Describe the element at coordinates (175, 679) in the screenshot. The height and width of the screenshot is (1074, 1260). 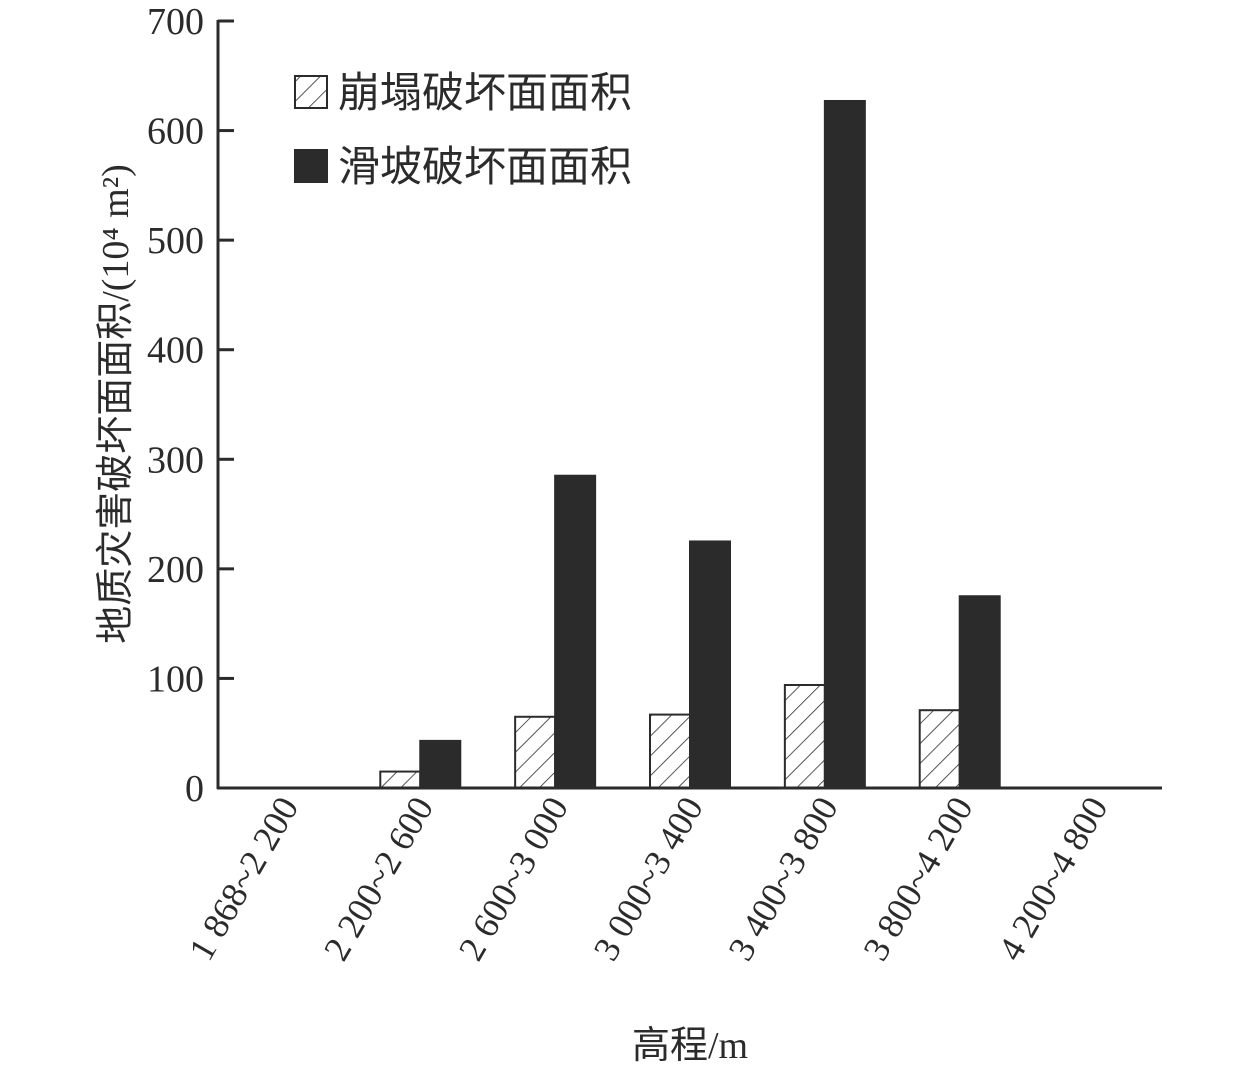
I see `y-tick-label: 100` at that location.